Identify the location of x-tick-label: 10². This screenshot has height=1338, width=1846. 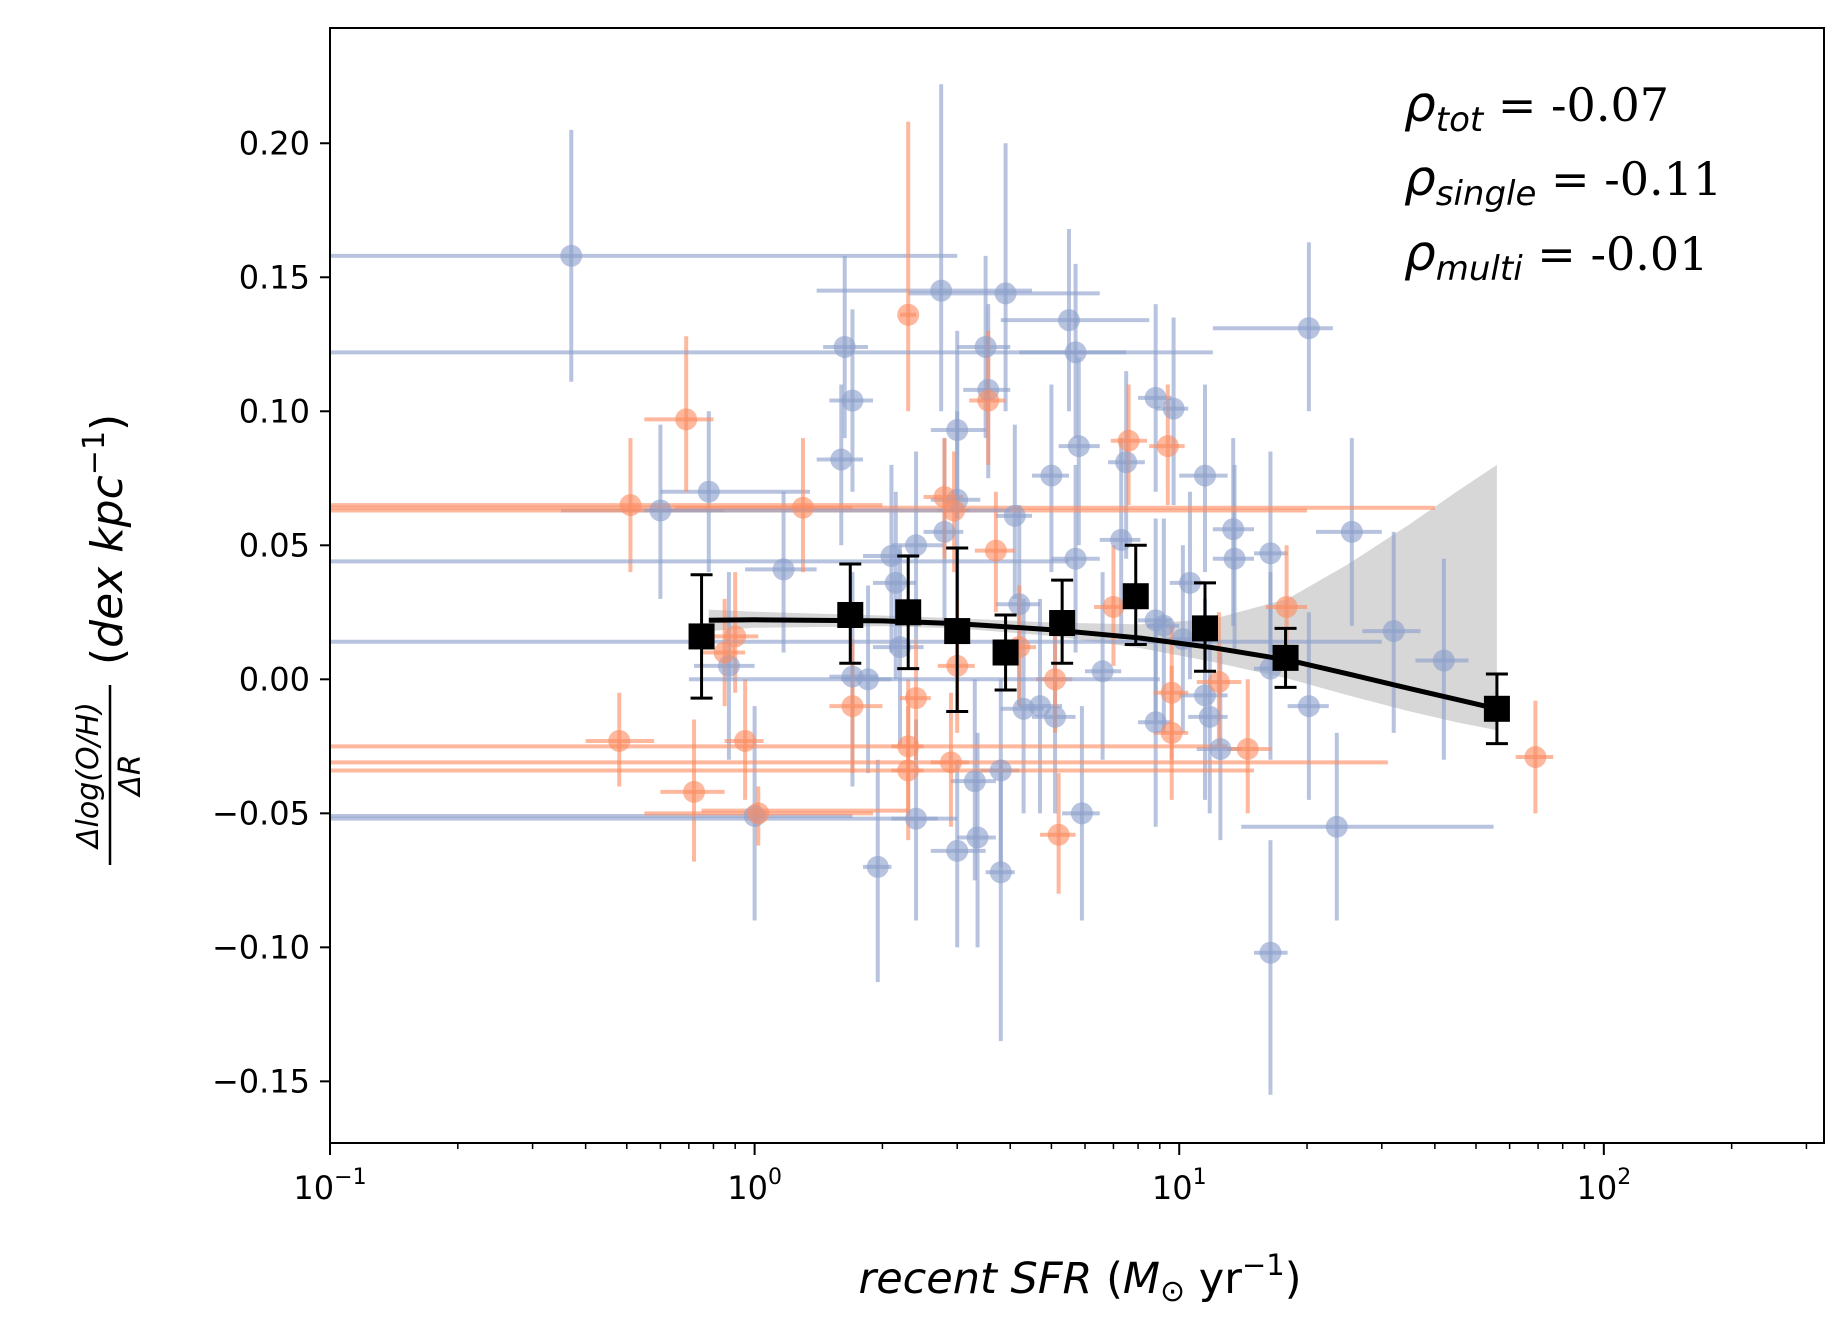
(1603, 1186).